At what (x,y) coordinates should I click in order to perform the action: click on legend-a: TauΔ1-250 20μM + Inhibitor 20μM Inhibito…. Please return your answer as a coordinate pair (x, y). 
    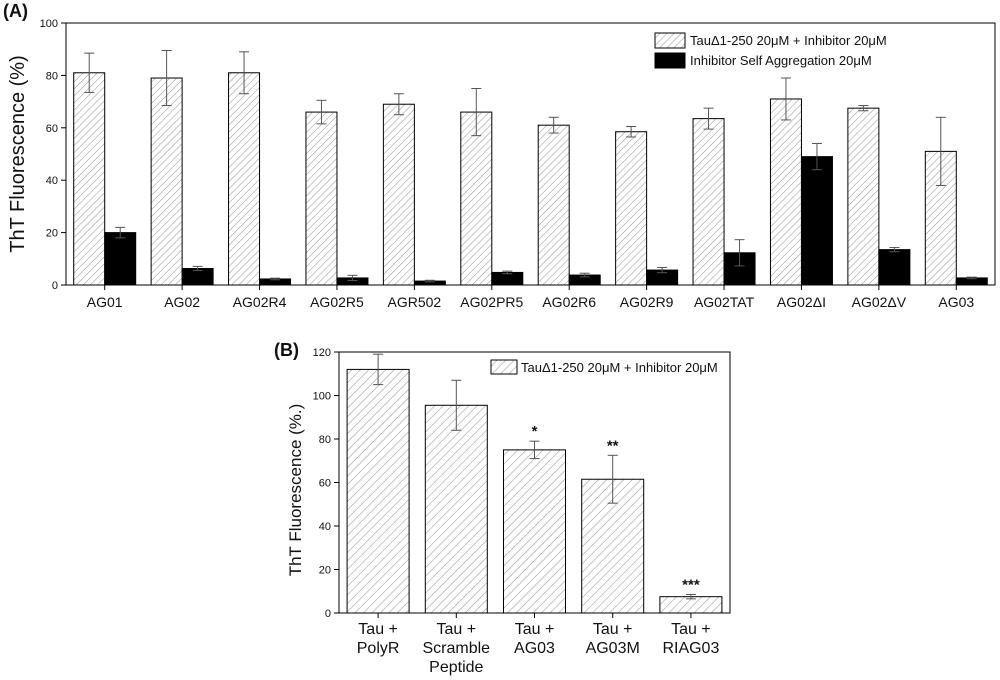
    Looking at the image, I should click on (770, 50).